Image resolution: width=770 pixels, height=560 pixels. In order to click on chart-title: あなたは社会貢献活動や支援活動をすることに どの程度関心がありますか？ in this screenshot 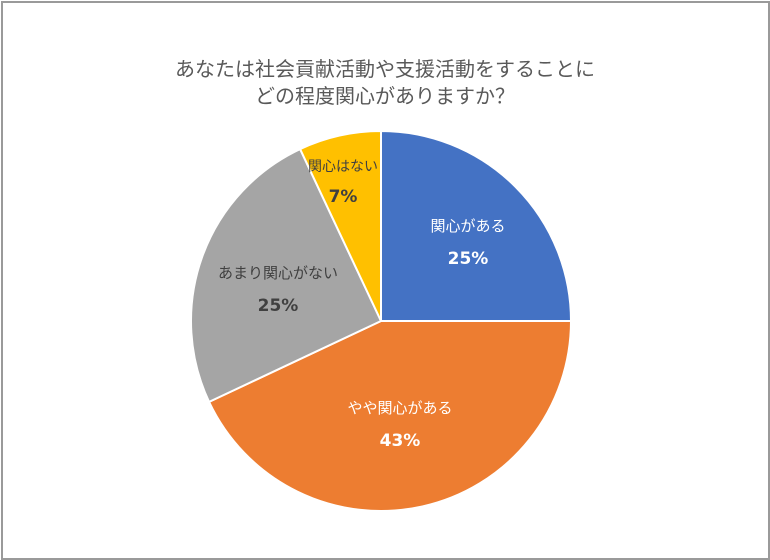, I will do `click(385, 83)`.